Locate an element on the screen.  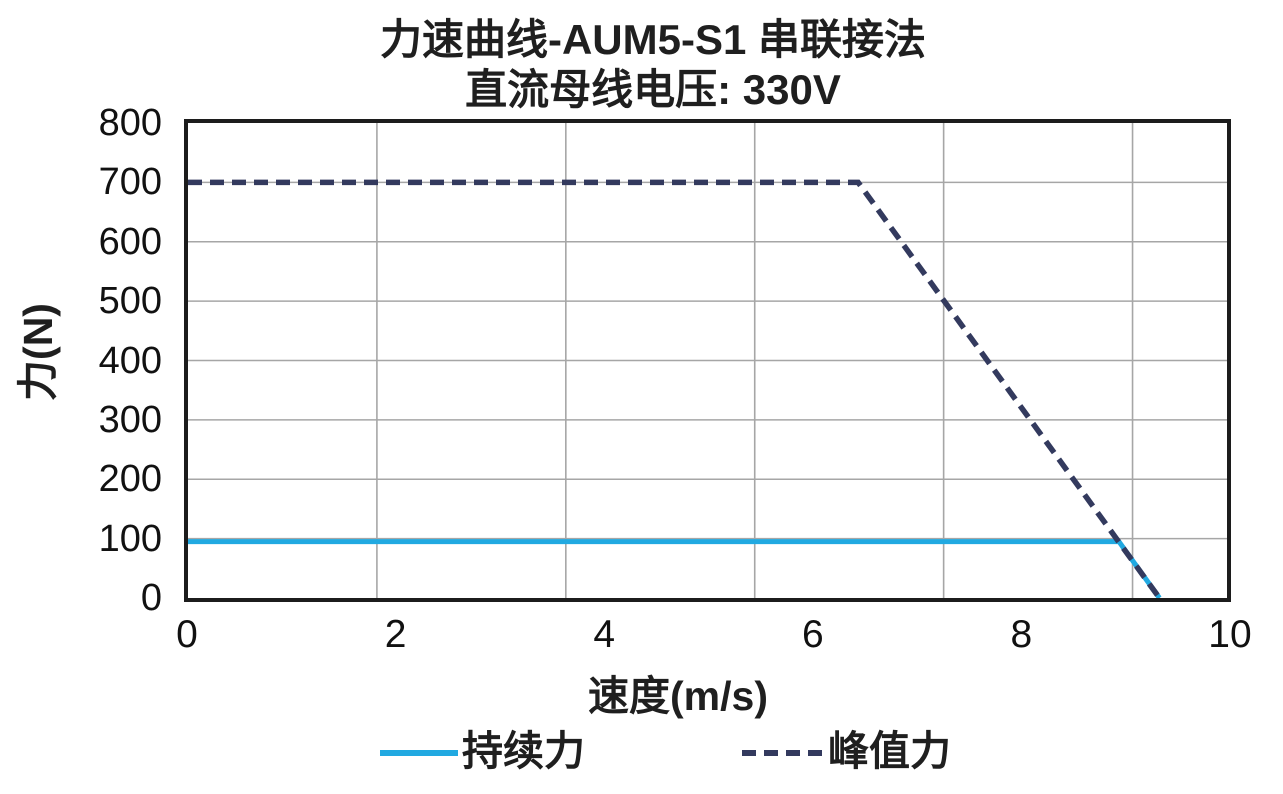
y-tick-label: 200 is located at coordinates (130, 479).